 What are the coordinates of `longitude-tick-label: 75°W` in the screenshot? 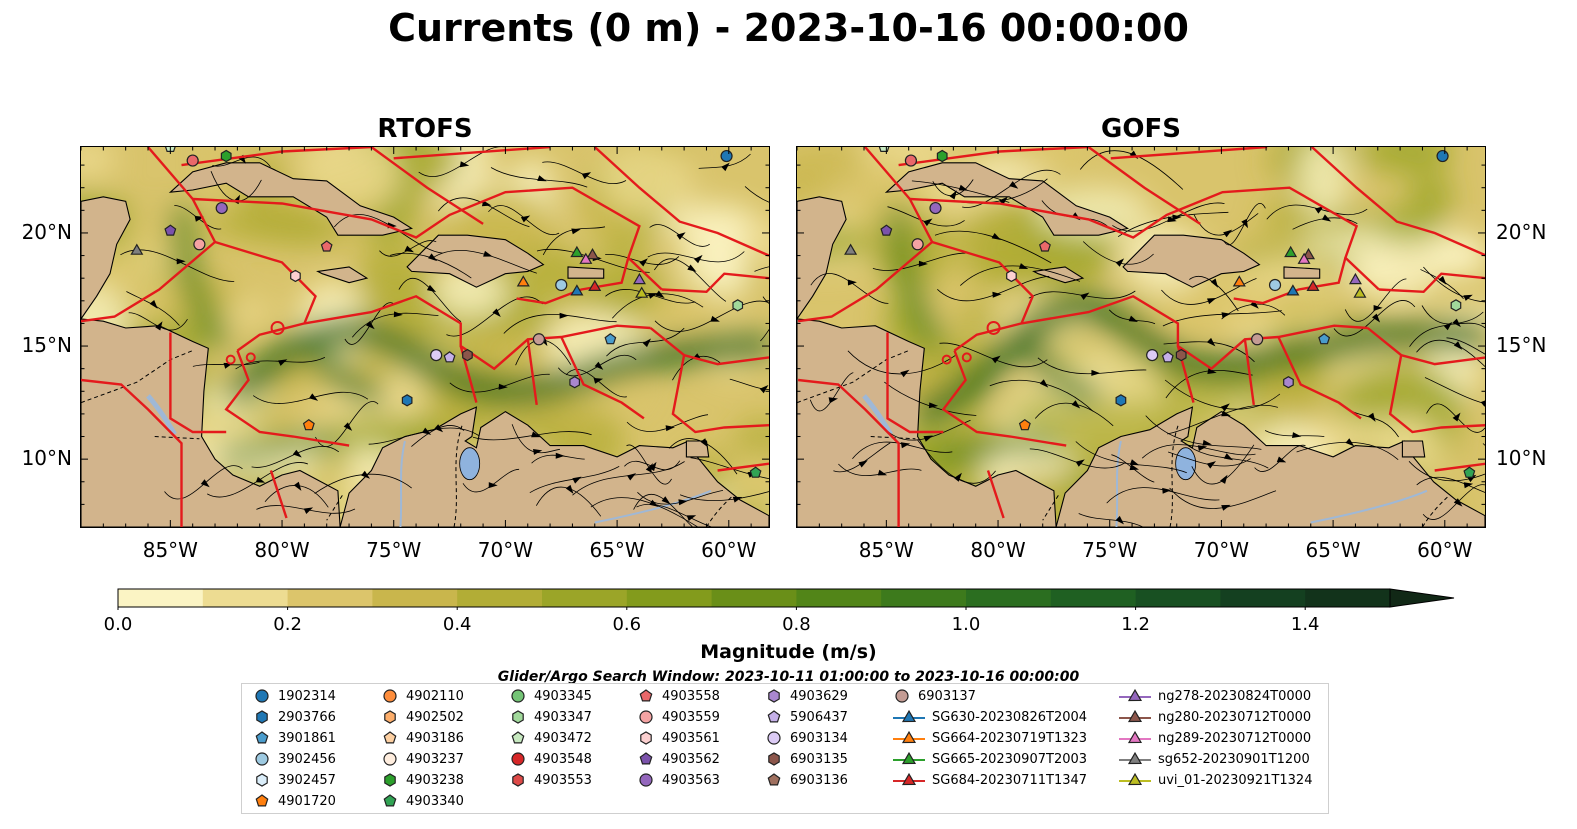 It's located at (394, 550).